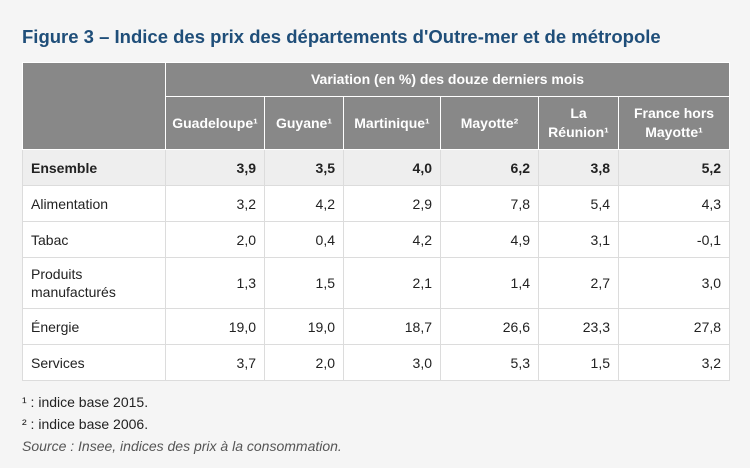  I want to click on row-label: Tabac, so click(94, 239).